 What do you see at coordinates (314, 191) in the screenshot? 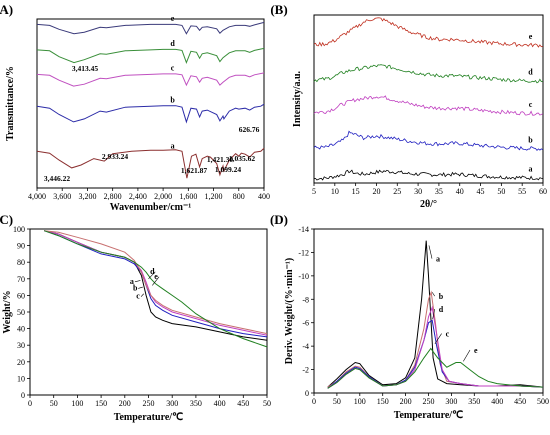
I see `x-tick-label: 5` at bounding box center [314, 191].